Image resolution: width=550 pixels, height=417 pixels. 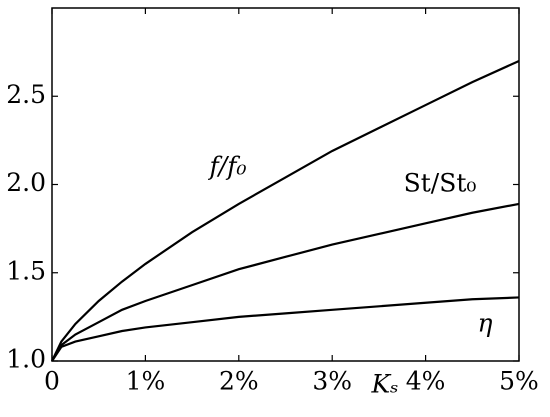 I want to click on y-tick-label: 1.5, so click(x=26, y=270).